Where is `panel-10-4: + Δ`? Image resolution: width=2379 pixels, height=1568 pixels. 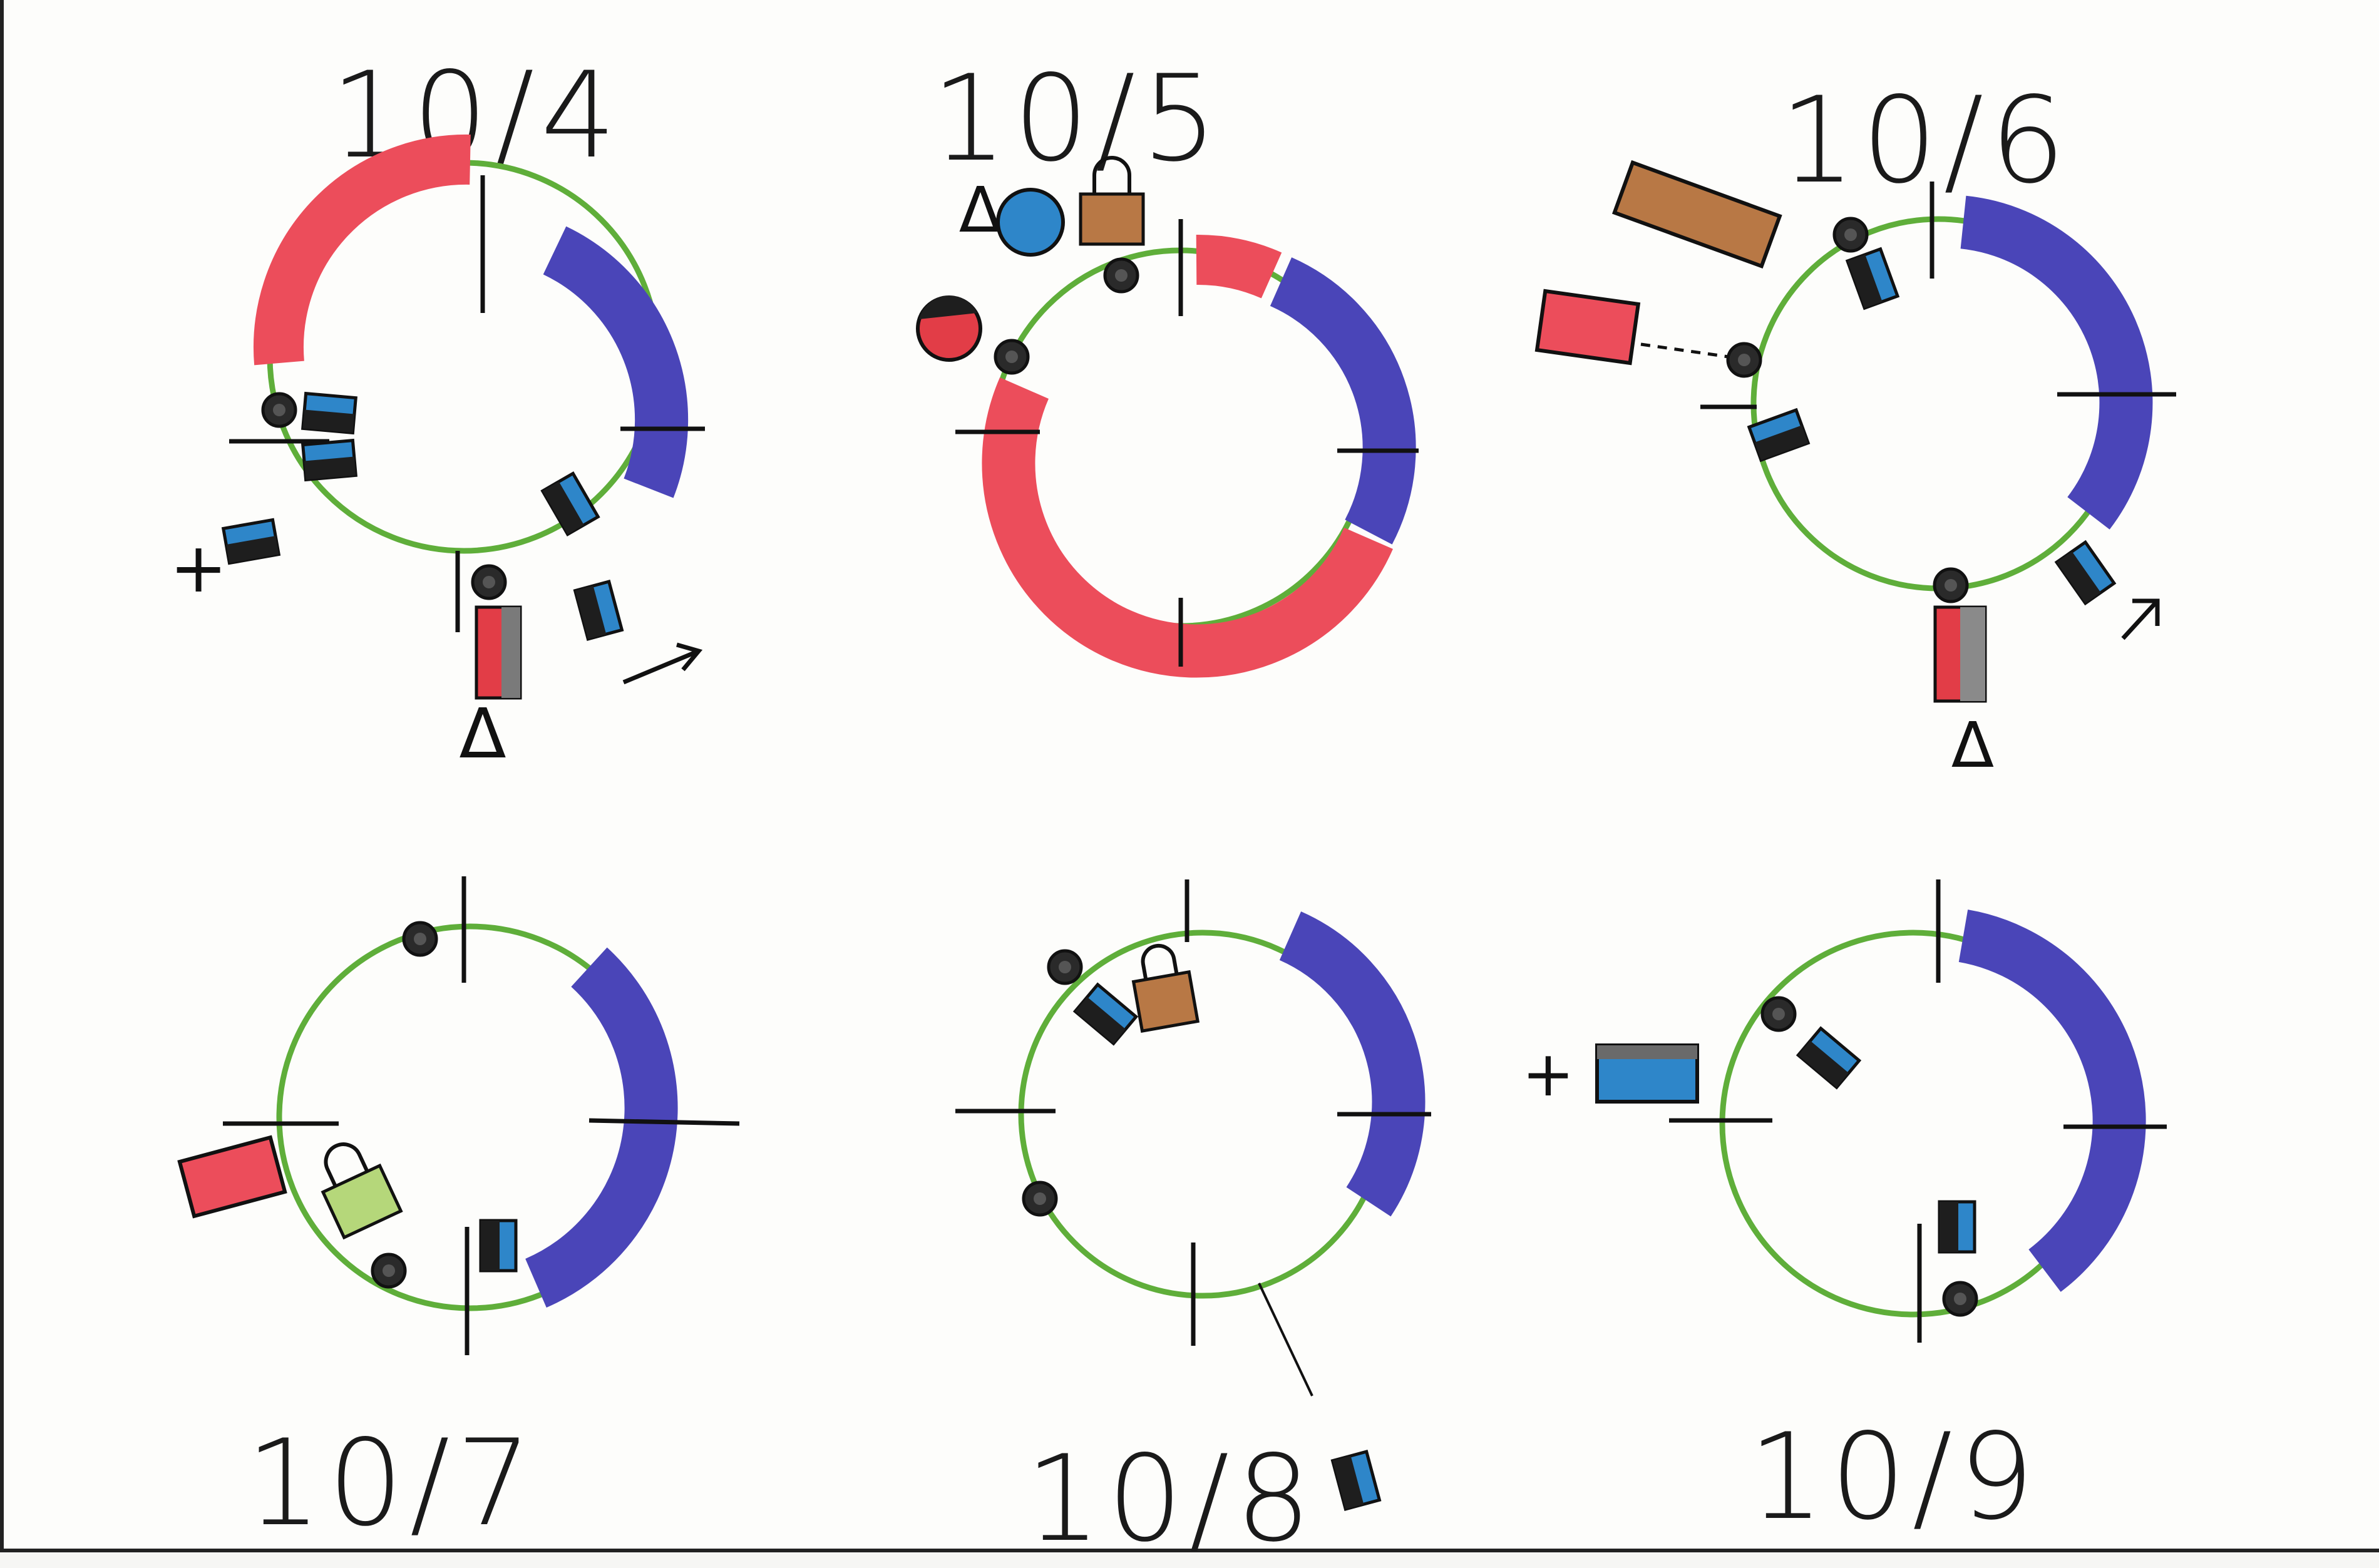 panel-10-4: + Δ is located at coordinates (437, 454).